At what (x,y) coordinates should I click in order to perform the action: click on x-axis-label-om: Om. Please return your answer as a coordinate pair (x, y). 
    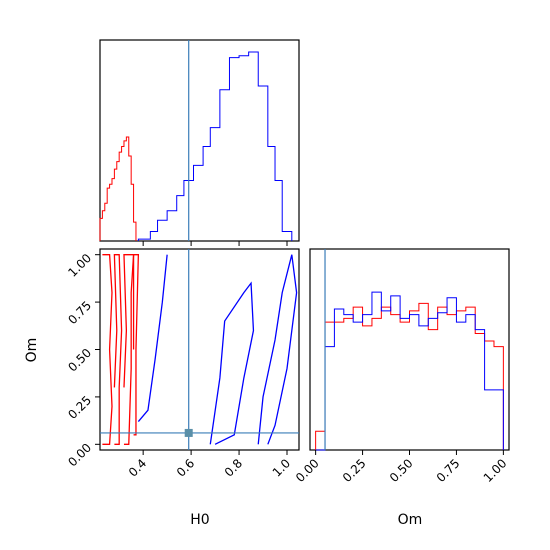
    Looking at the image, I should click on (410, 520).